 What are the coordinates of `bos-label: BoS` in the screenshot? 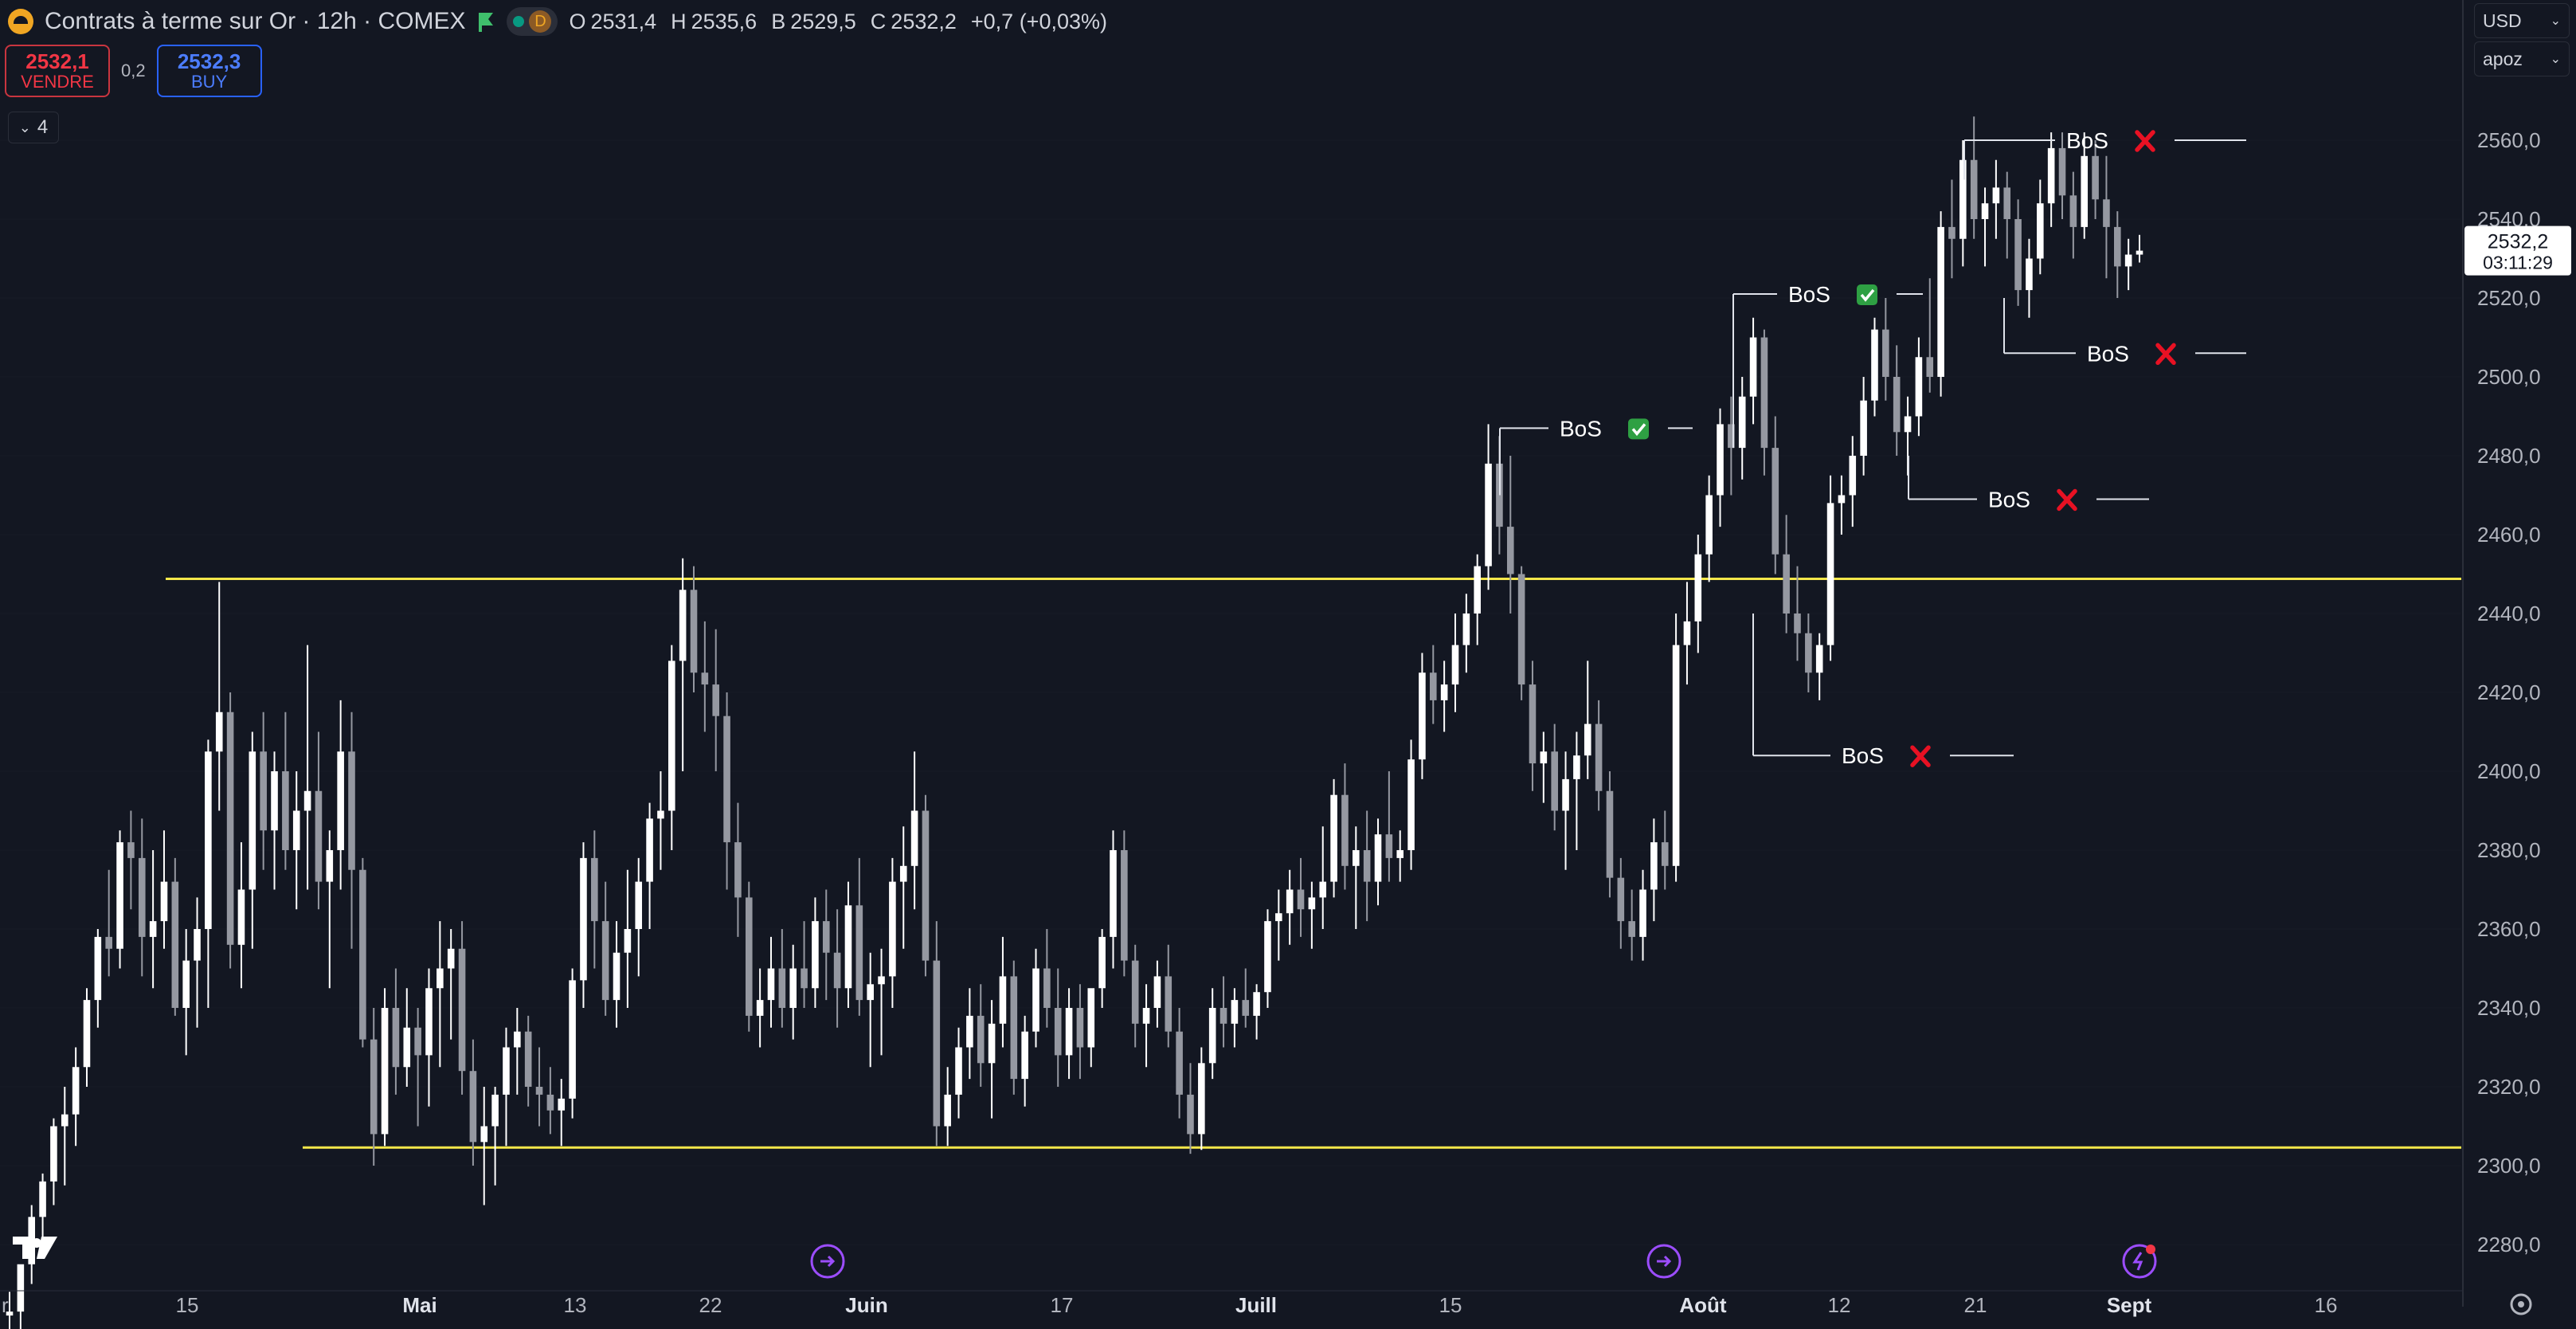 It's located at (2009, 499).